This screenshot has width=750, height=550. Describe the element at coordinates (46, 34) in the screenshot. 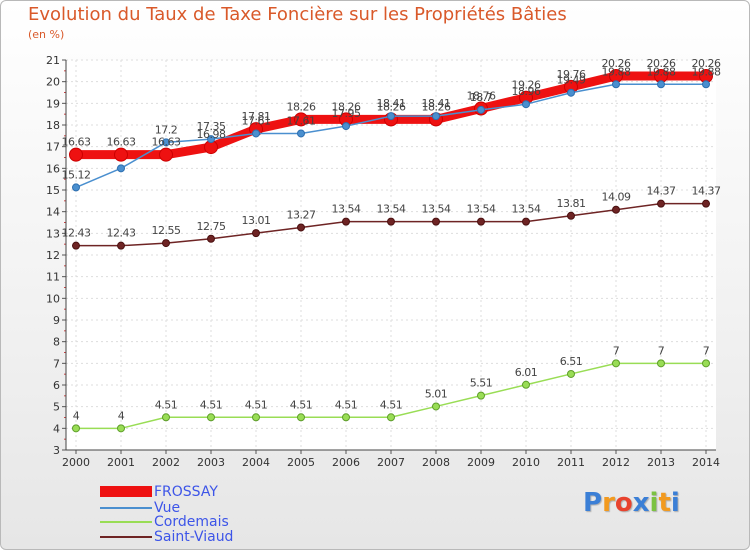

I see `y-axis-unit-label: (en %)` at that location.